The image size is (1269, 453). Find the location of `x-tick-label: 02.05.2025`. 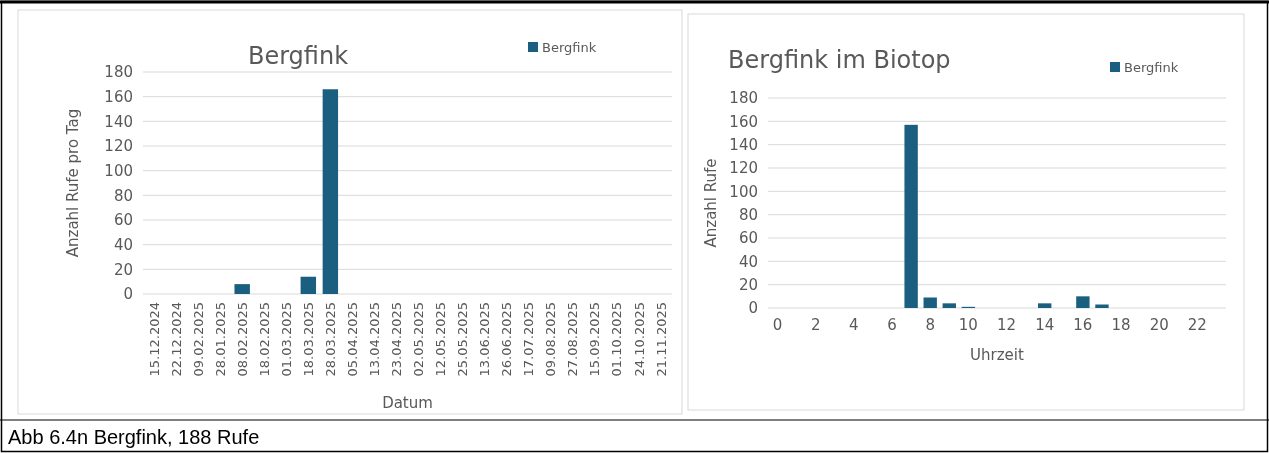

x-tick-label: 02.05.2025 is located at coordinates (419, 339).